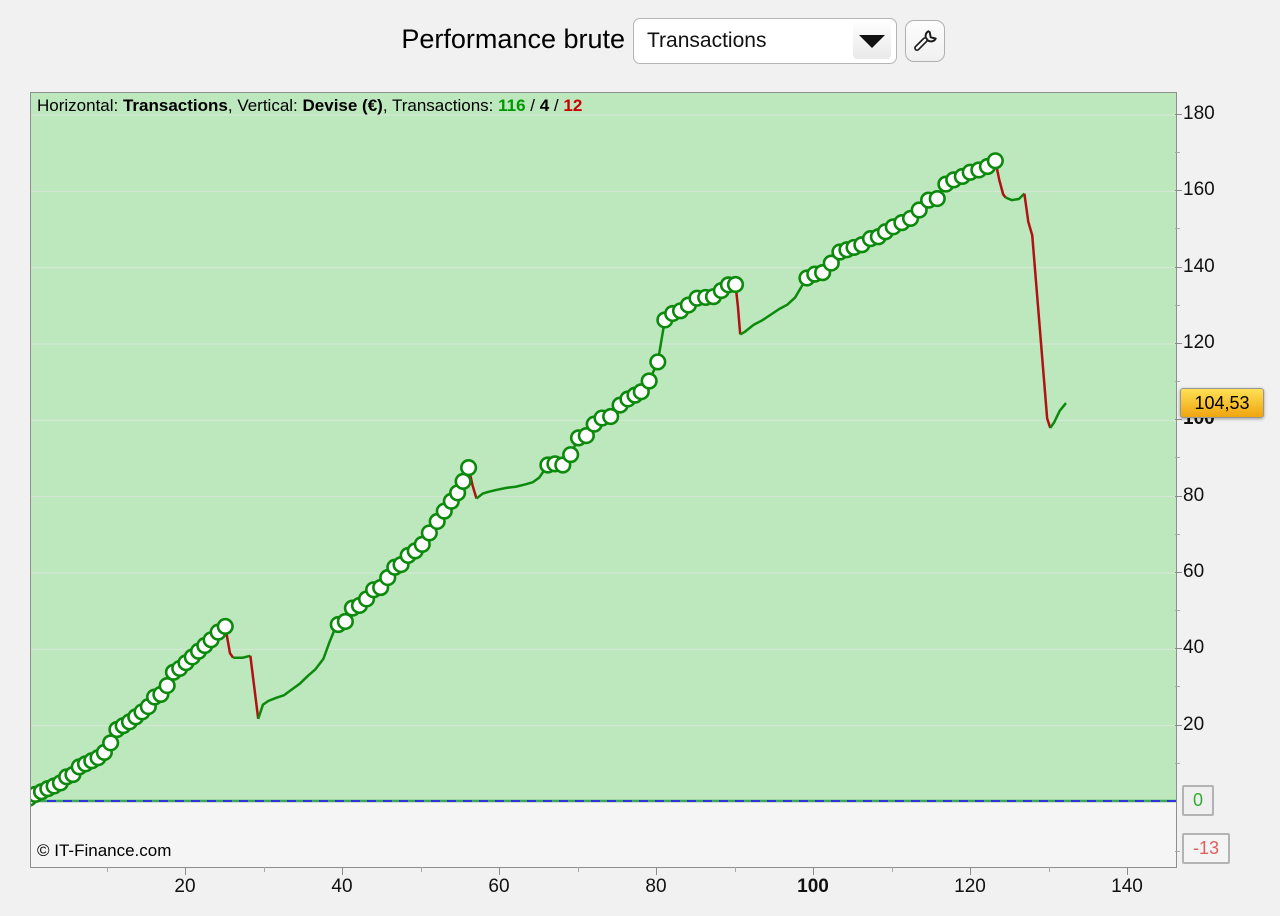 The height and width of the screenshot is (916, 1280). Describe the element at coordinates (872, 41) in the screenshot. I see `chevron-down-icon` at that location.